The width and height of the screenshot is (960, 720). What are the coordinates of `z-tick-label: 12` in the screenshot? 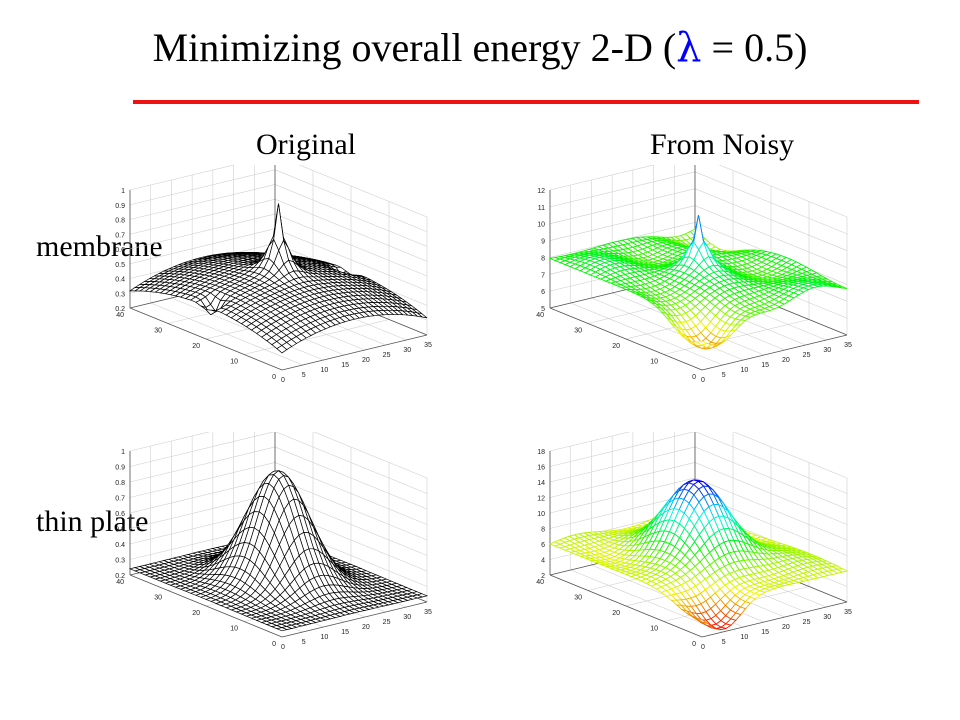 It's located at (541, 191).